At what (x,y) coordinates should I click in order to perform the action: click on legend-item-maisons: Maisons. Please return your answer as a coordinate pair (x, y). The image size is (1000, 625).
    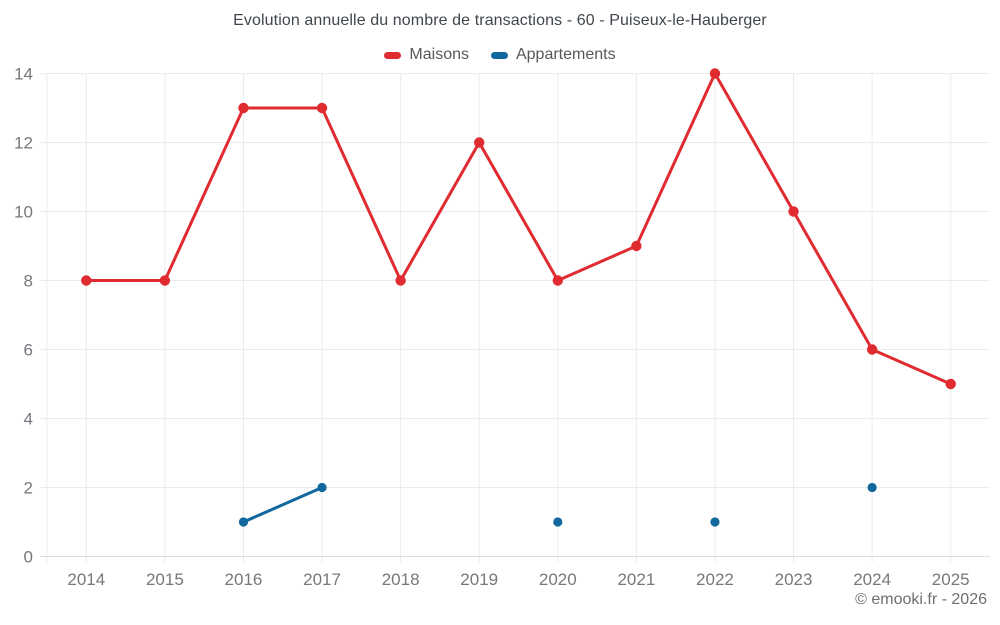
    Looking at the image, I should click on (426, 55).